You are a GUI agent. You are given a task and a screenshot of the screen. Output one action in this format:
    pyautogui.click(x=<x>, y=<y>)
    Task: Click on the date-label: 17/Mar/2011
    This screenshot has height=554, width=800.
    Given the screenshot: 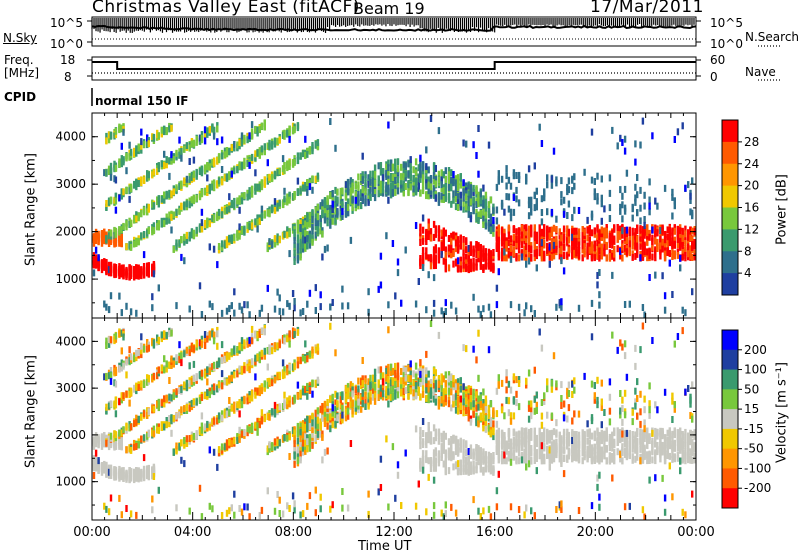 What is the action you would take?
    pyautogui.click(x=647, y=8)
    